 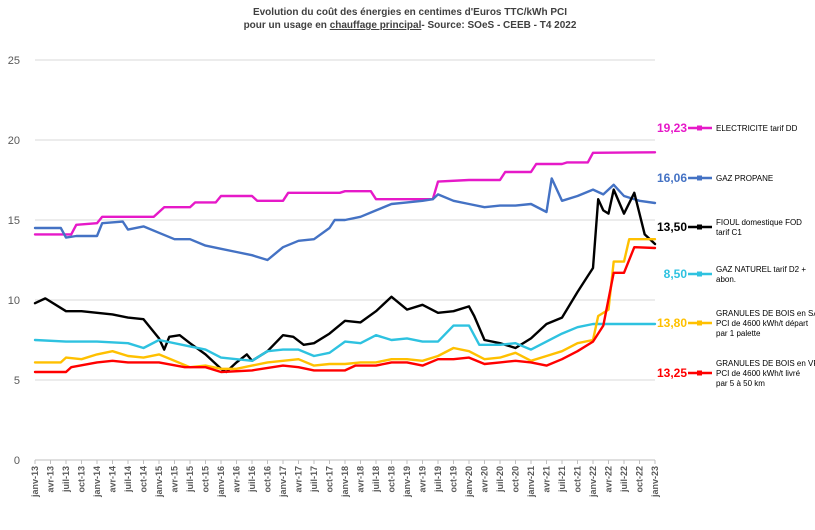 What do you see at coordinates (765, 313) in the screenshot?
I see `legend-label-line: GRANULES DE BOIS en SACS` at bounding box center [765, 313].